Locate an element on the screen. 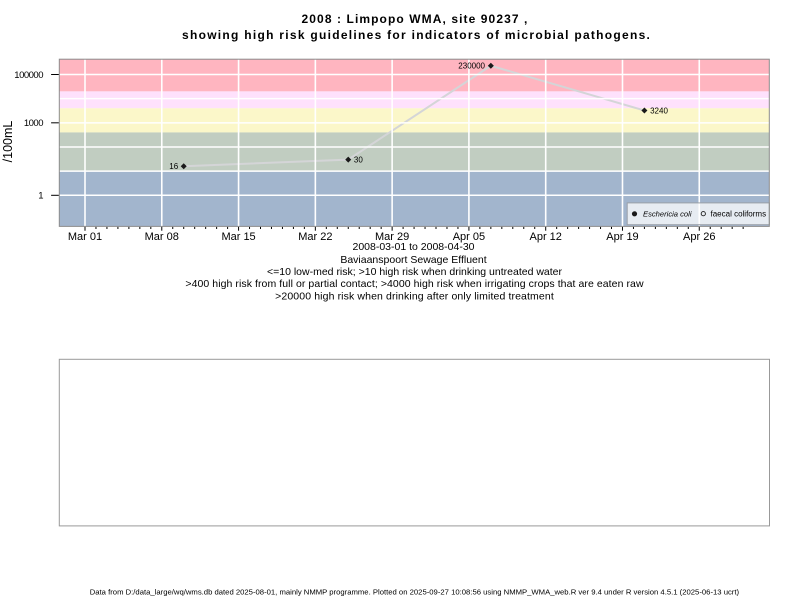 This screenshot has width=800, height=600. svg-text: 3240 is located at coordinates (659, 110).